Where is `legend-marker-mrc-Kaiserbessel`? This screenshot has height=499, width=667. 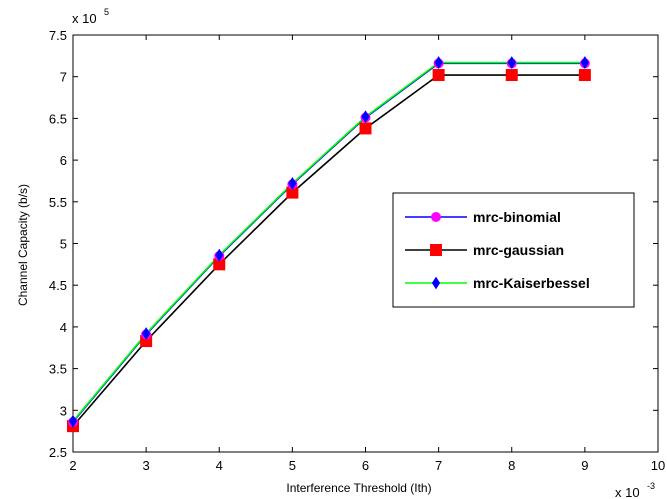
legend-marker-mrc-Kaiserbessel is located at coordinates (436, 283).